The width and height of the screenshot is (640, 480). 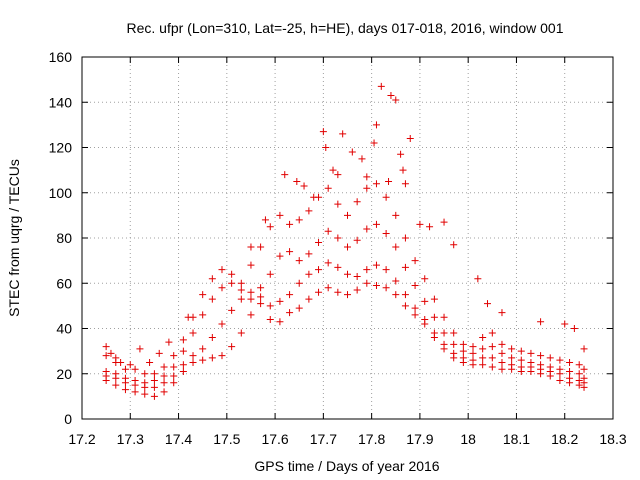 What do you see at coordinates (130, 439) in the screenshot?
I see `x-tick-label: 17.3` at bounding box center [130, 439].